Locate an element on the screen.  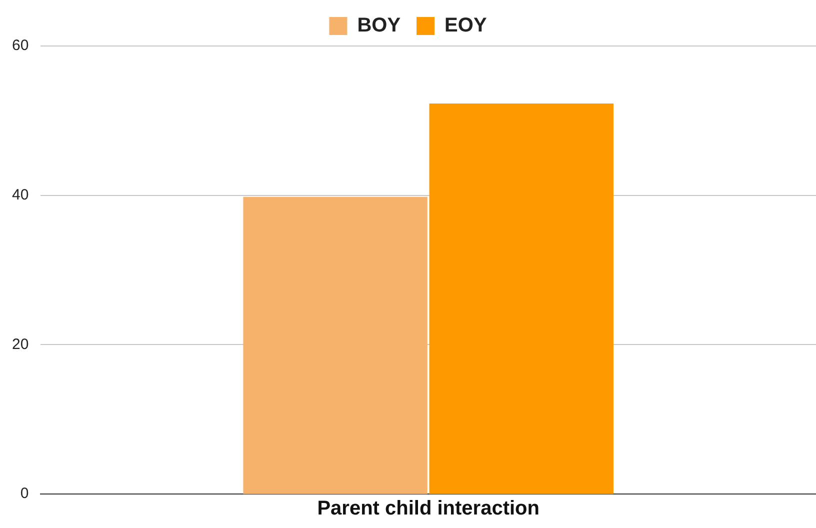
x-tick-label: Parent child interaction is located at coordinates (428, 509).